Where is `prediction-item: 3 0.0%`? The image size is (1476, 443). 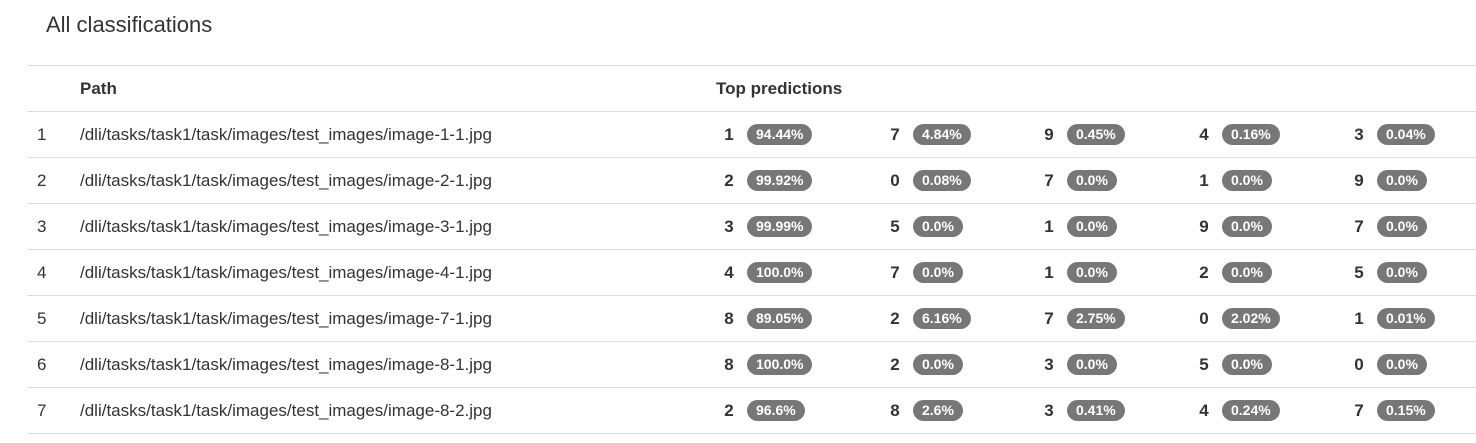 prediction-item: 3 0.0% is located at coordinates (1076, 364).